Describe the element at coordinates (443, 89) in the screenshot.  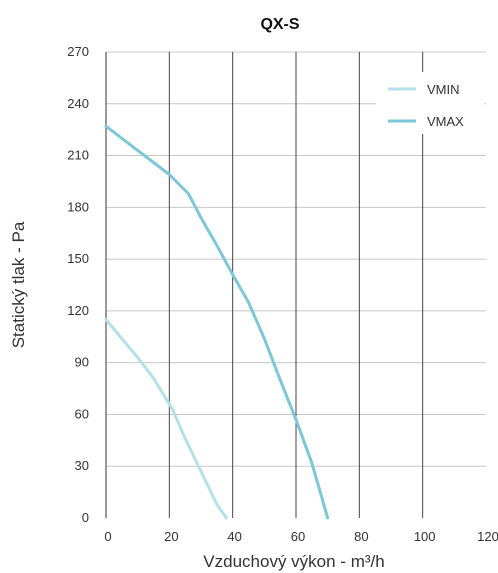
I see `legend-label-vmin: VMIN` at that location.